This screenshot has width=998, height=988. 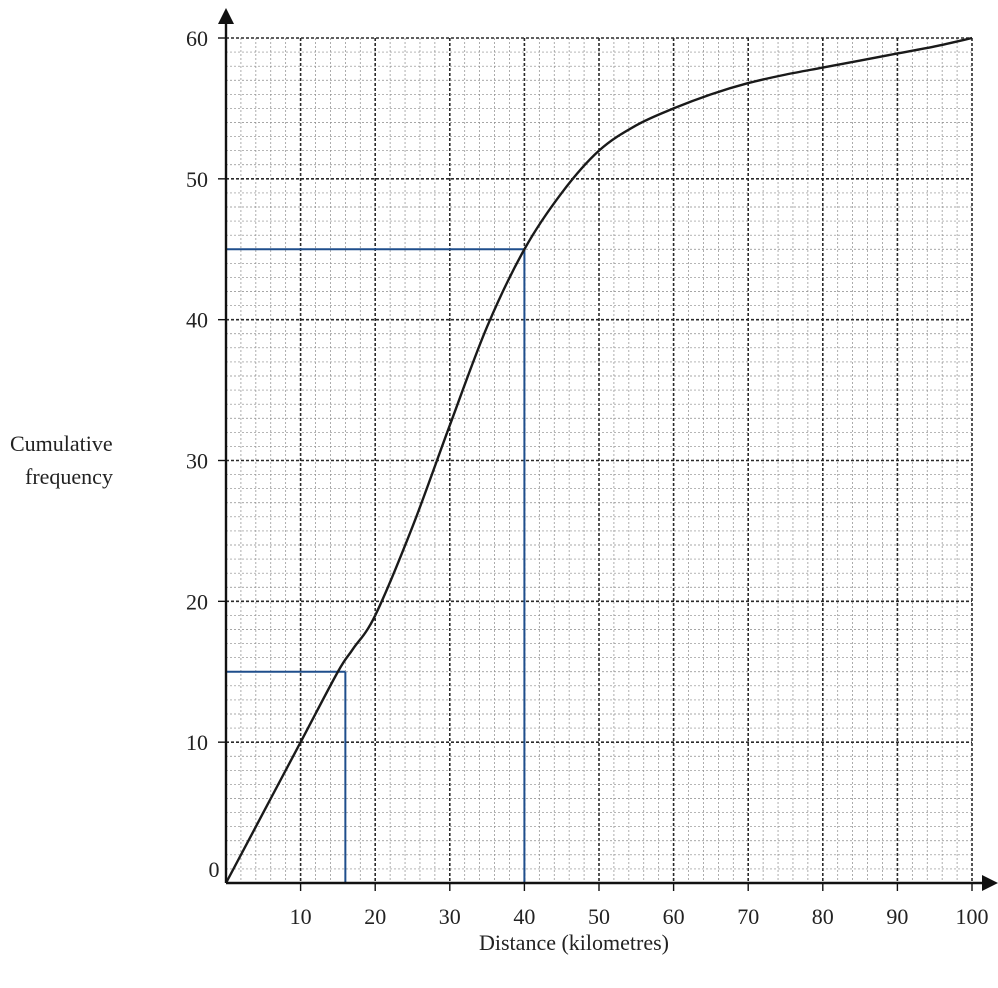 What do you see at coordinates (61, 443) in the screenshot?
I see `y-axis-title-line1: Cumulative` at bounding box center [61, 443].